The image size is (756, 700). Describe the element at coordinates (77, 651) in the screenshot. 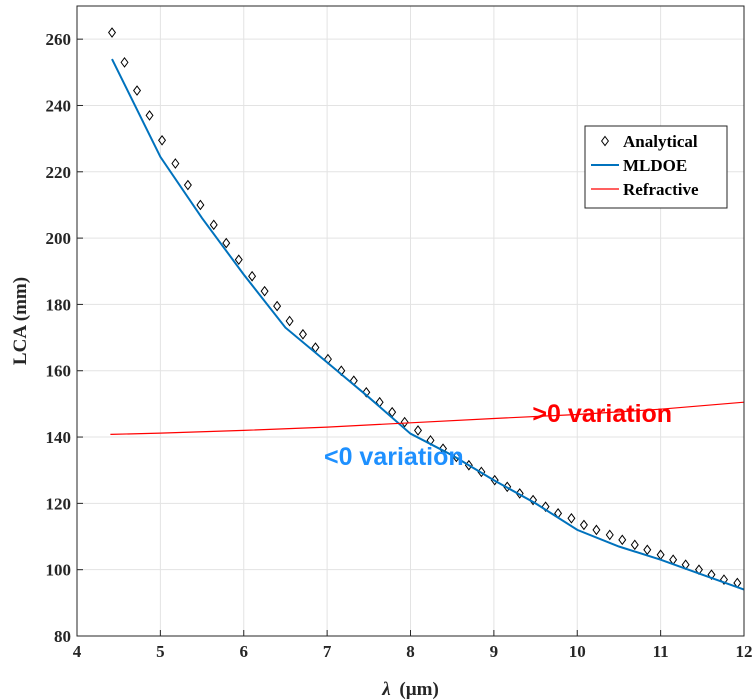

I see `x-tick-label-4: 4` at that location.